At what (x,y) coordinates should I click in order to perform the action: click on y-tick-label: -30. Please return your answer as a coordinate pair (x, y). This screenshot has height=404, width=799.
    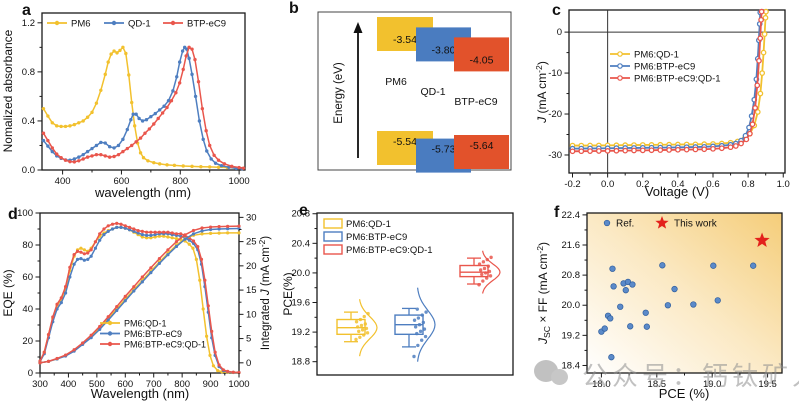
    Looking at the image, I should click on (555, 155).